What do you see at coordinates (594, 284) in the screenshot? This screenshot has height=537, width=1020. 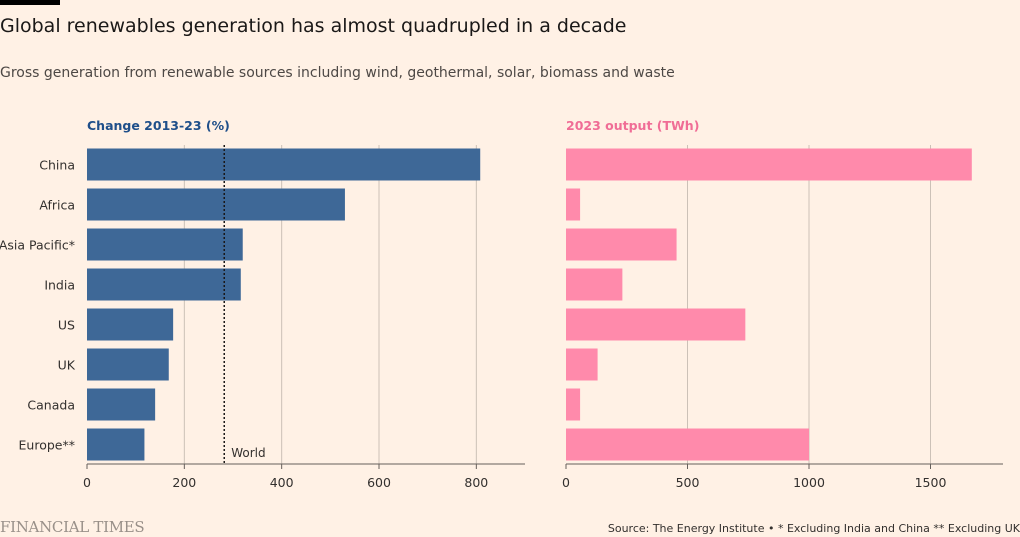 I see `output-bar-india` at bounding box center [594, 284].